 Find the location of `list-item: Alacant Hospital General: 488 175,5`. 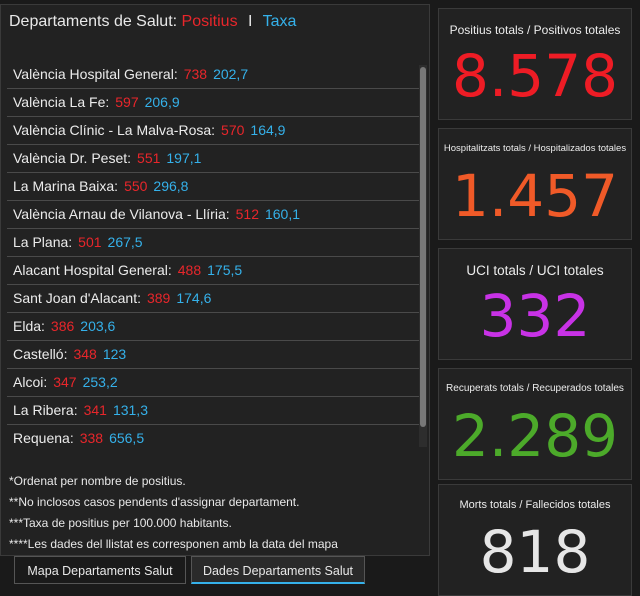

list-item: Alacant Hospital General: 488 175,5 is located at coordinates (214, 271).